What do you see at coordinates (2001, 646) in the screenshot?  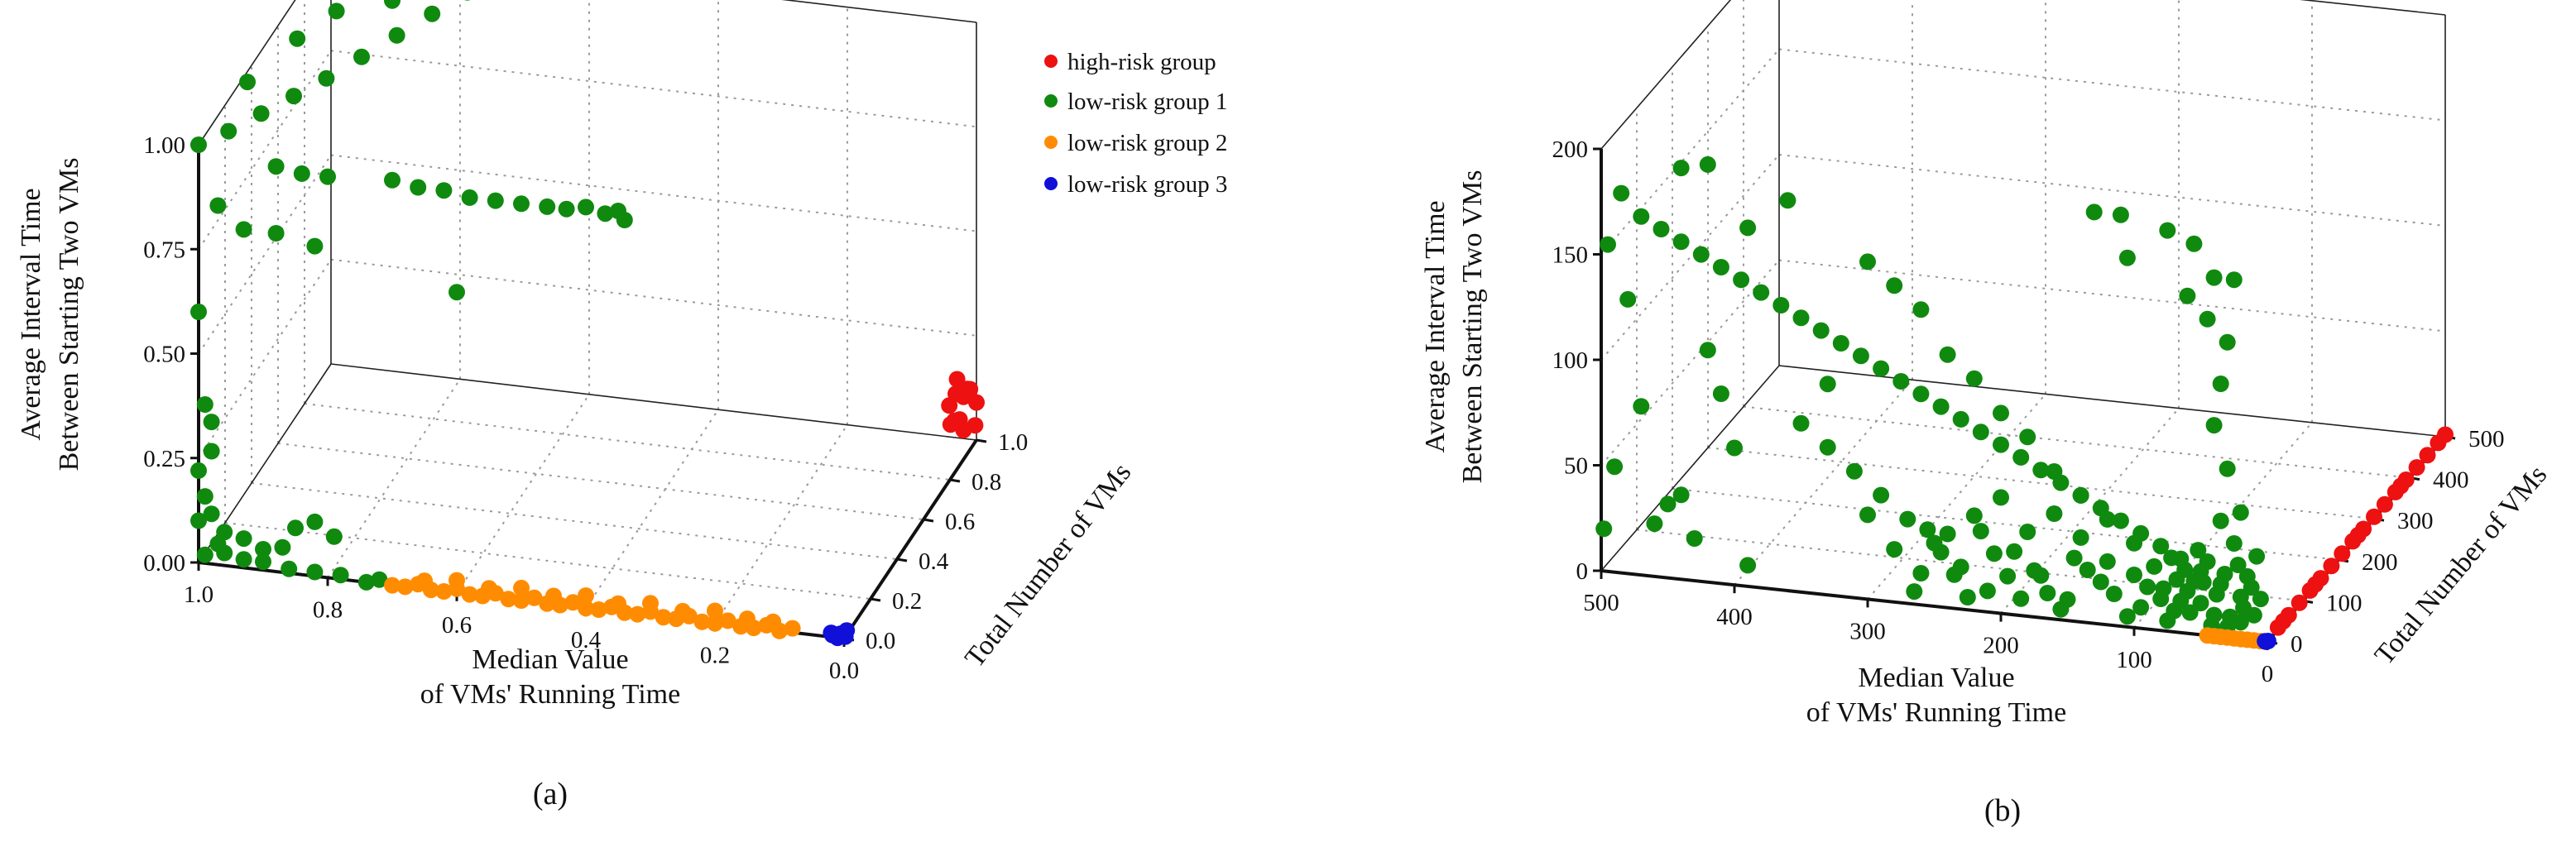 I see `b-x-tick-label: 200` at bounding box center [2001, 646].